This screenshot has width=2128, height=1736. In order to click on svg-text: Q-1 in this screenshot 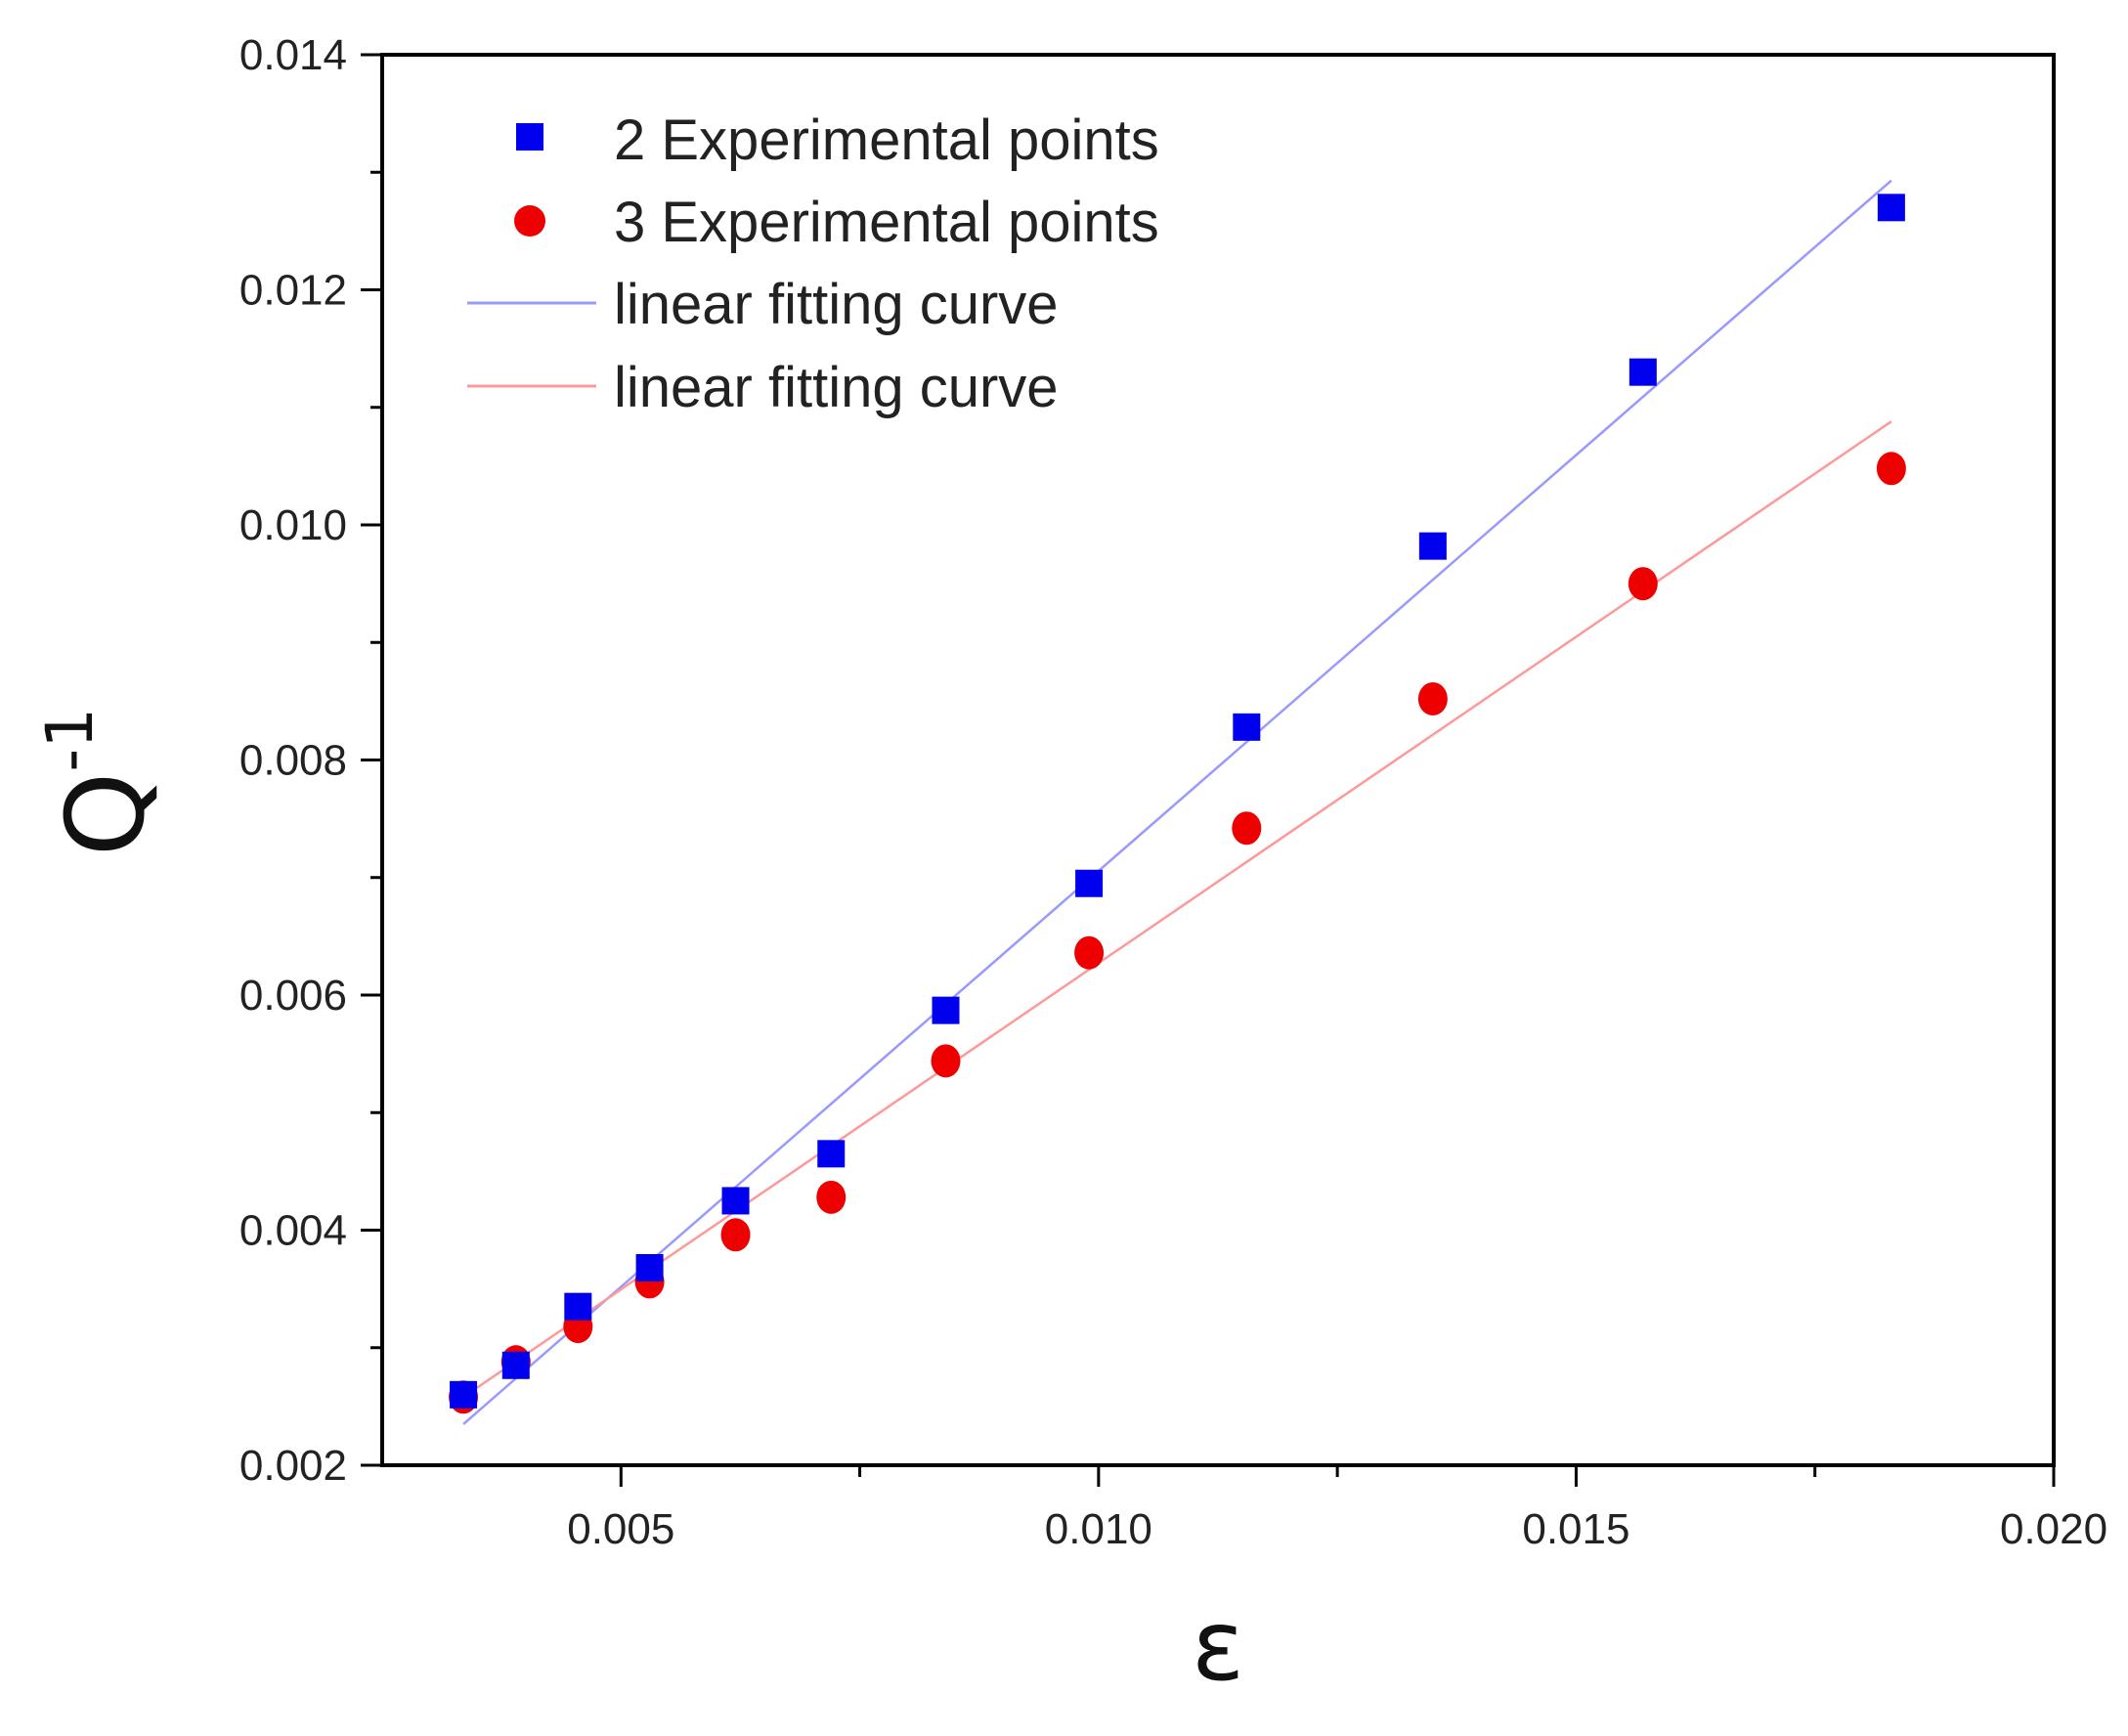, I will do `click(100, 782)`.